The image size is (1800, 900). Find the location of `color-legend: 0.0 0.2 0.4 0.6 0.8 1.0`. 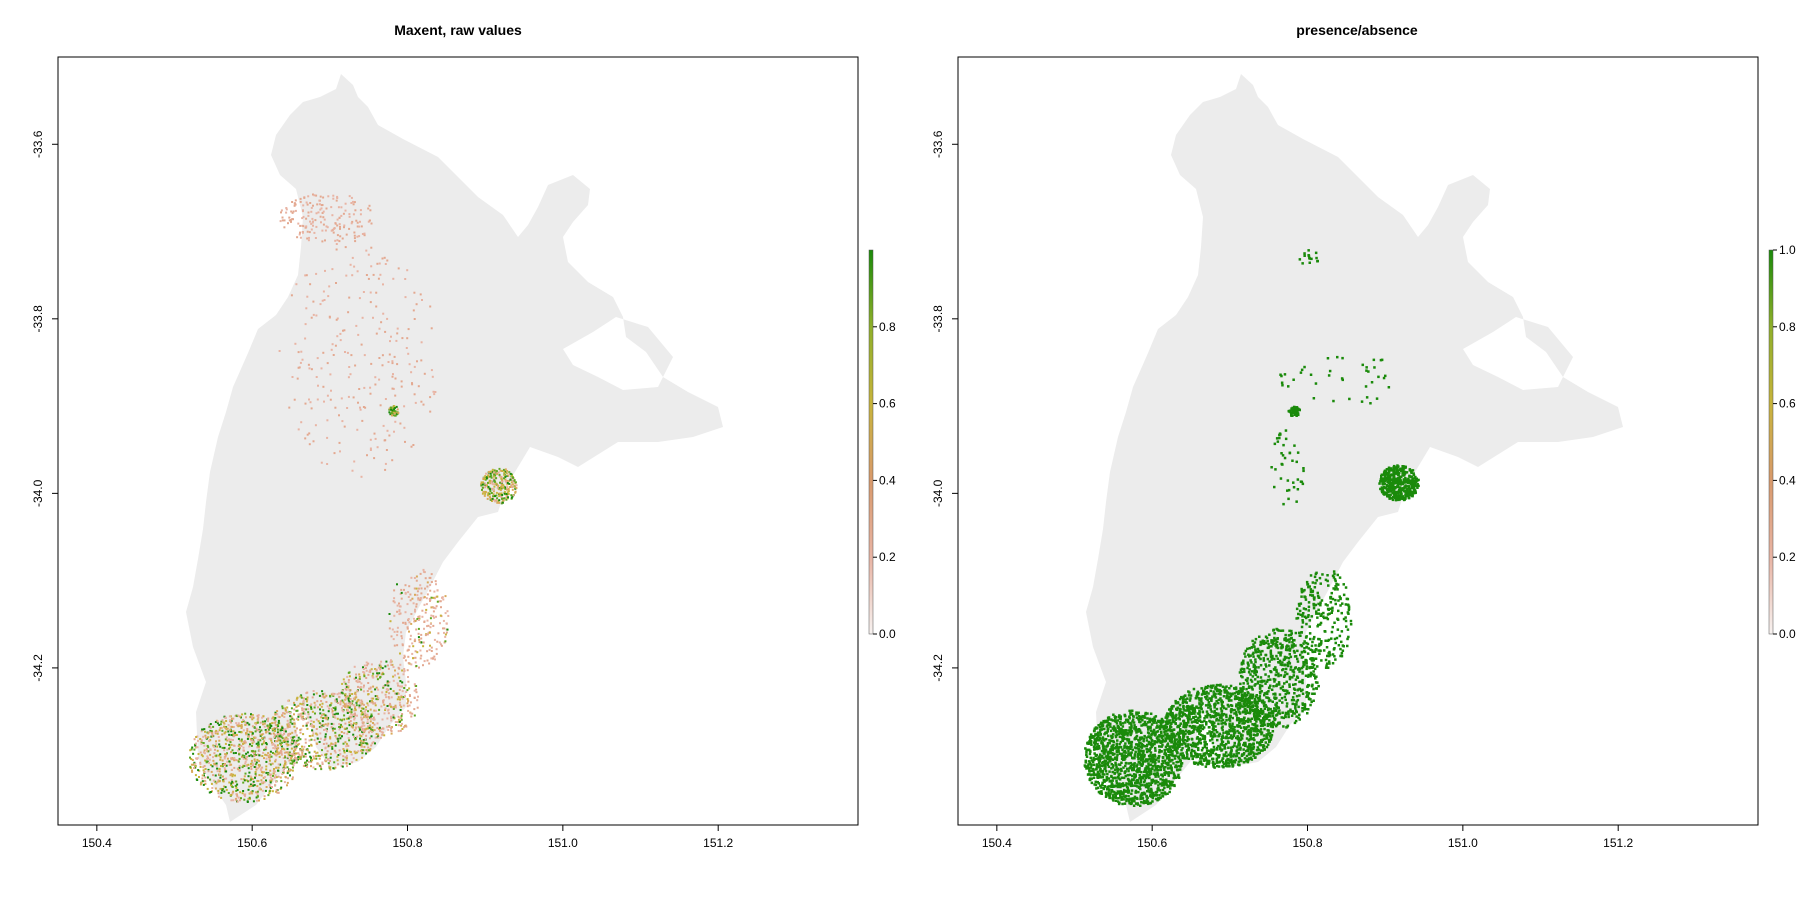

color-legend: 0.0 0.2 0.4 0.6 0.8 1.0 is located at coordinates (1782, 442).